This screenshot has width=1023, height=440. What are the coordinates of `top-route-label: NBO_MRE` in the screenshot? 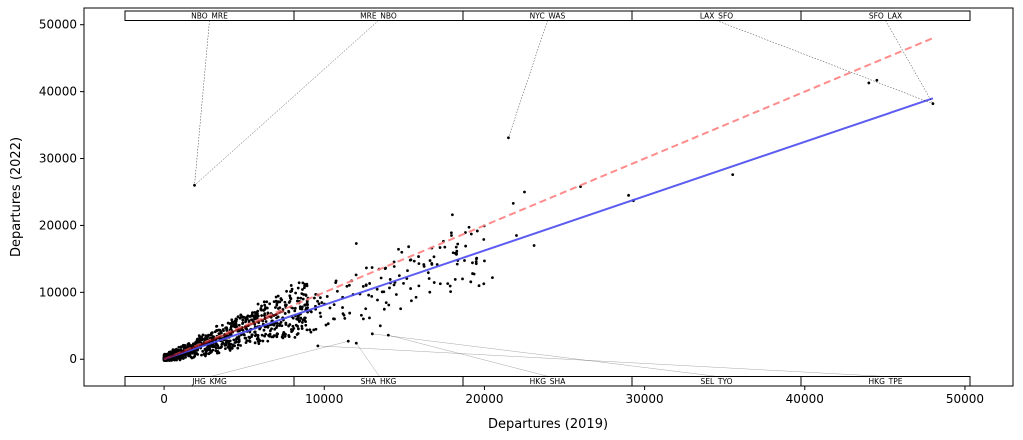 It's located at (209, 16).